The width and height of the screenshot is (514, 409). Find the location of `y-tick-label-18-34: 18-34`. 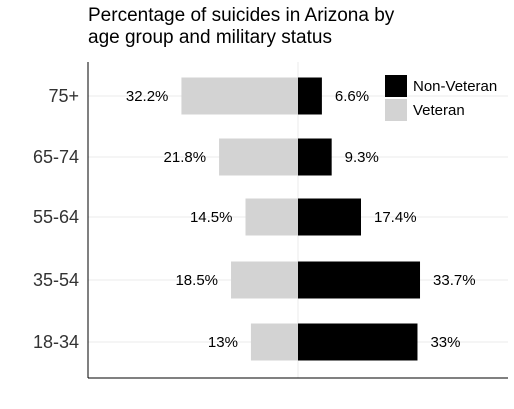

y-tick-label-18-34: 18-34 is located at coordinates (56, 342).